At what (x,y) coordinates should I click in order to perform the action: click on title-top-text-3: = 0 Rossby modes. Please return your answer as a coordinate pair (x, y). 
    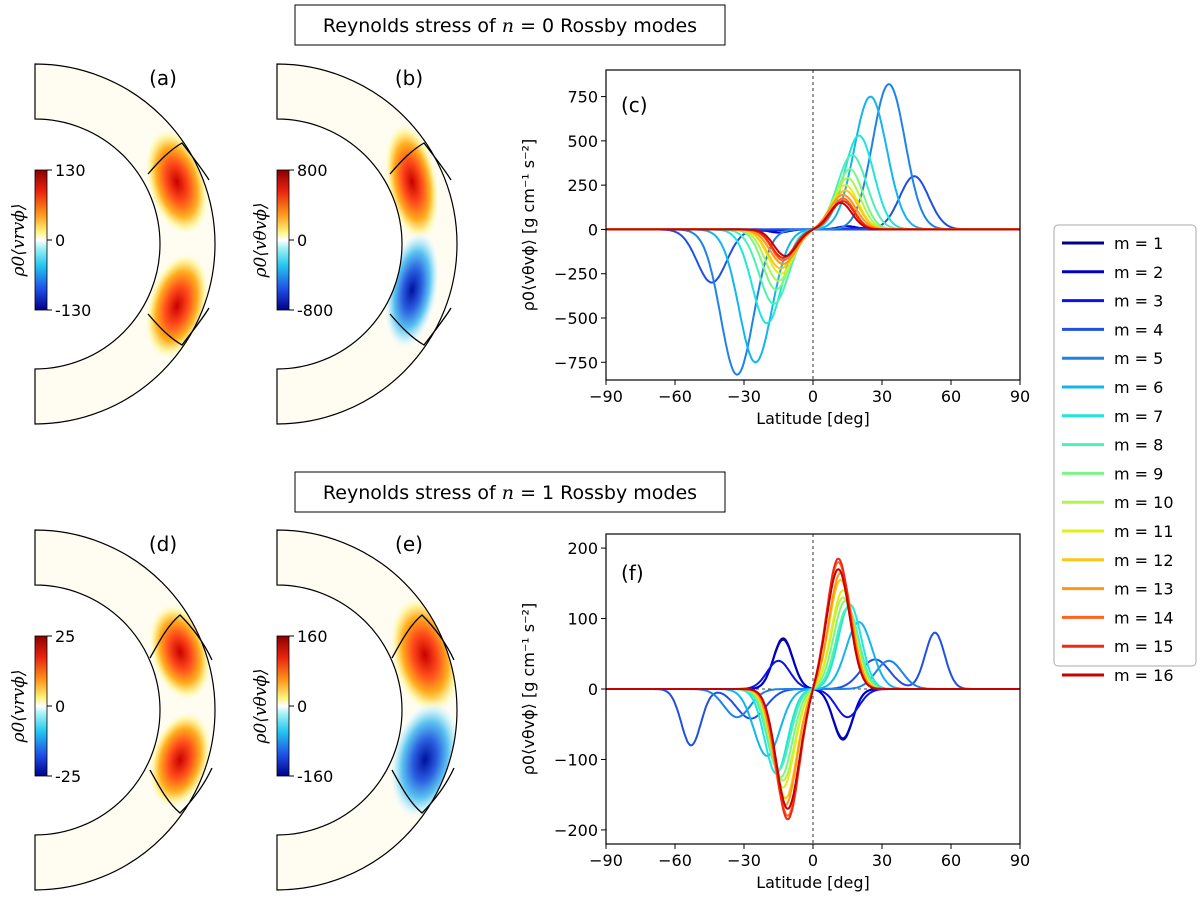
    Looking at the image, I should click on (605, 26).